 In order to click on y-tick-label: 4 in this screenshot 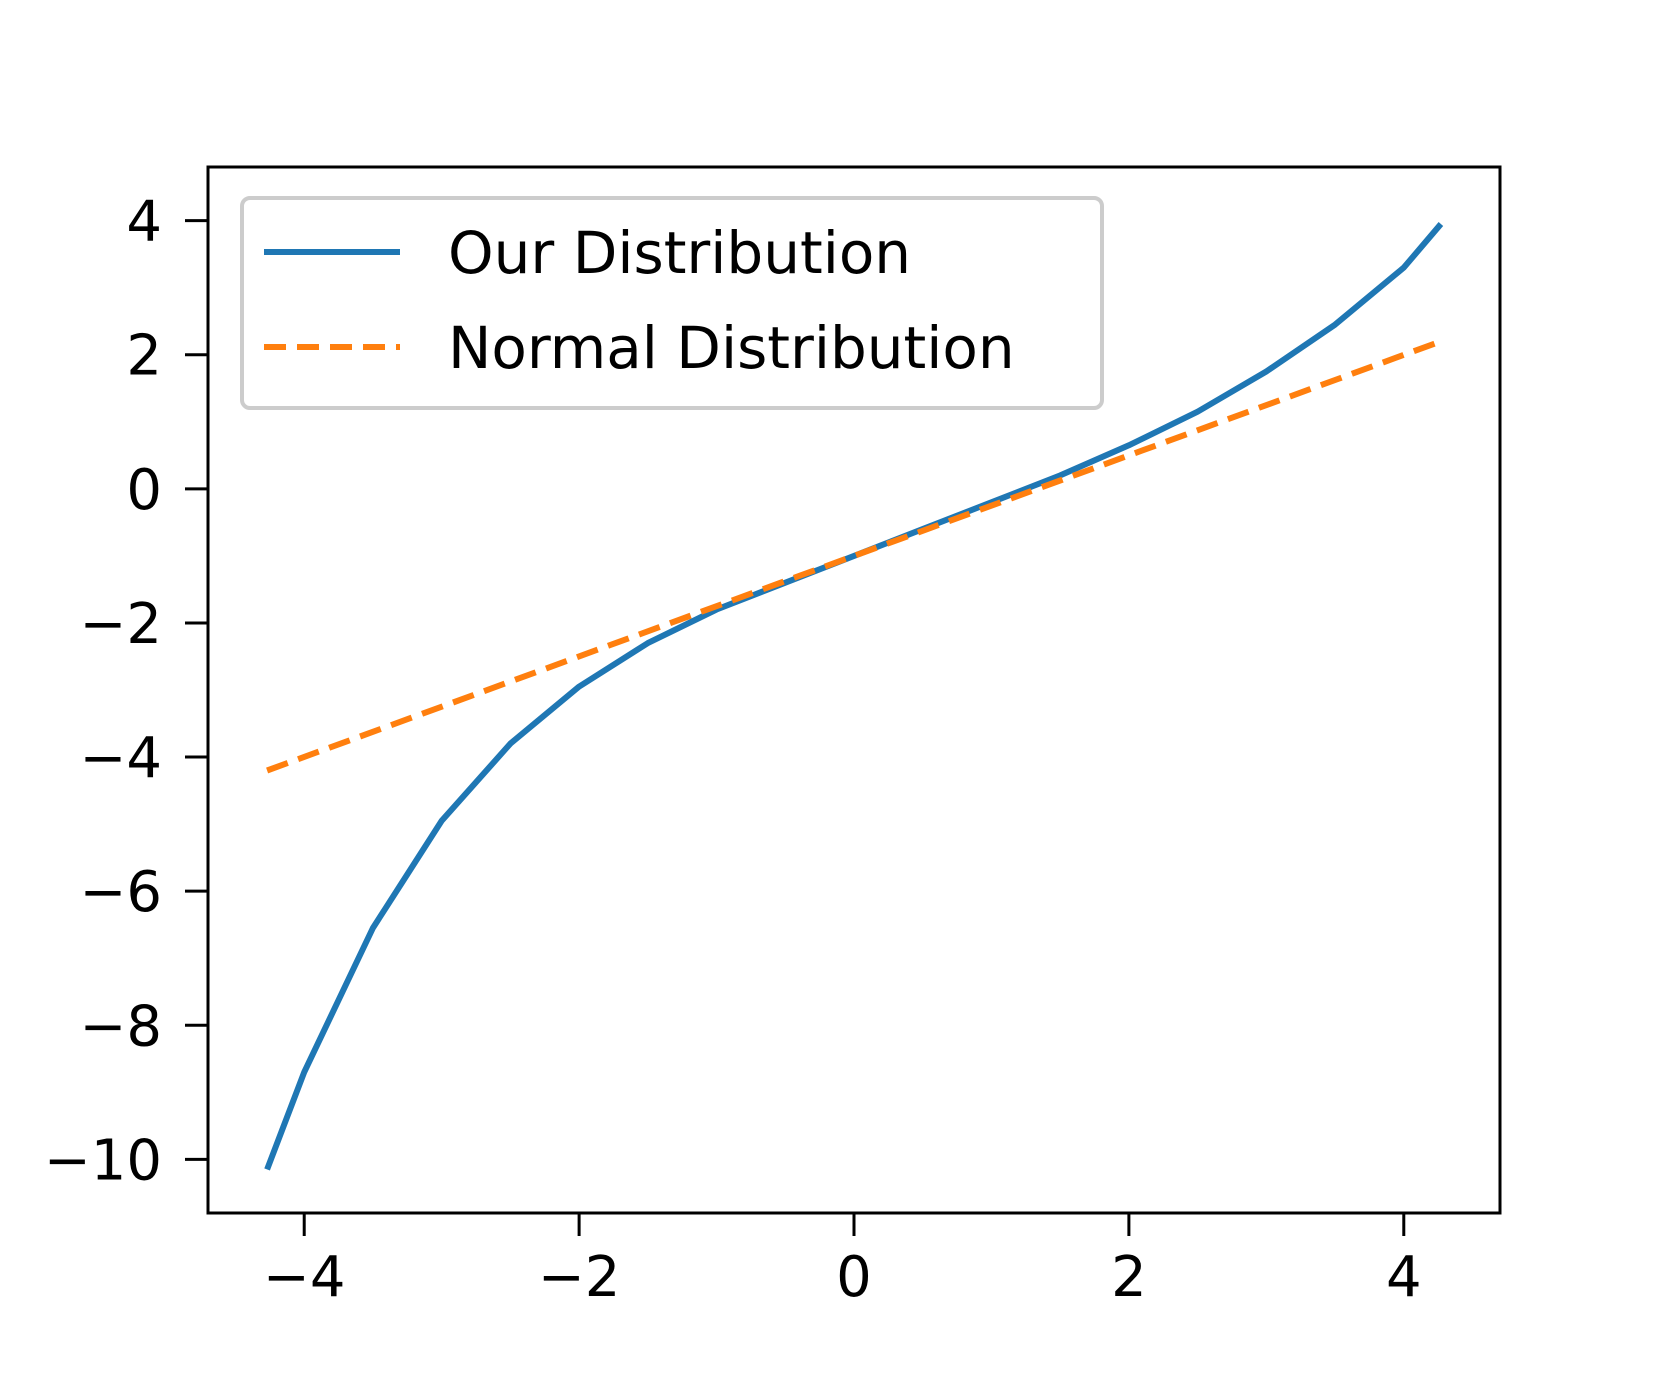, I will do `click(144, 222)`.